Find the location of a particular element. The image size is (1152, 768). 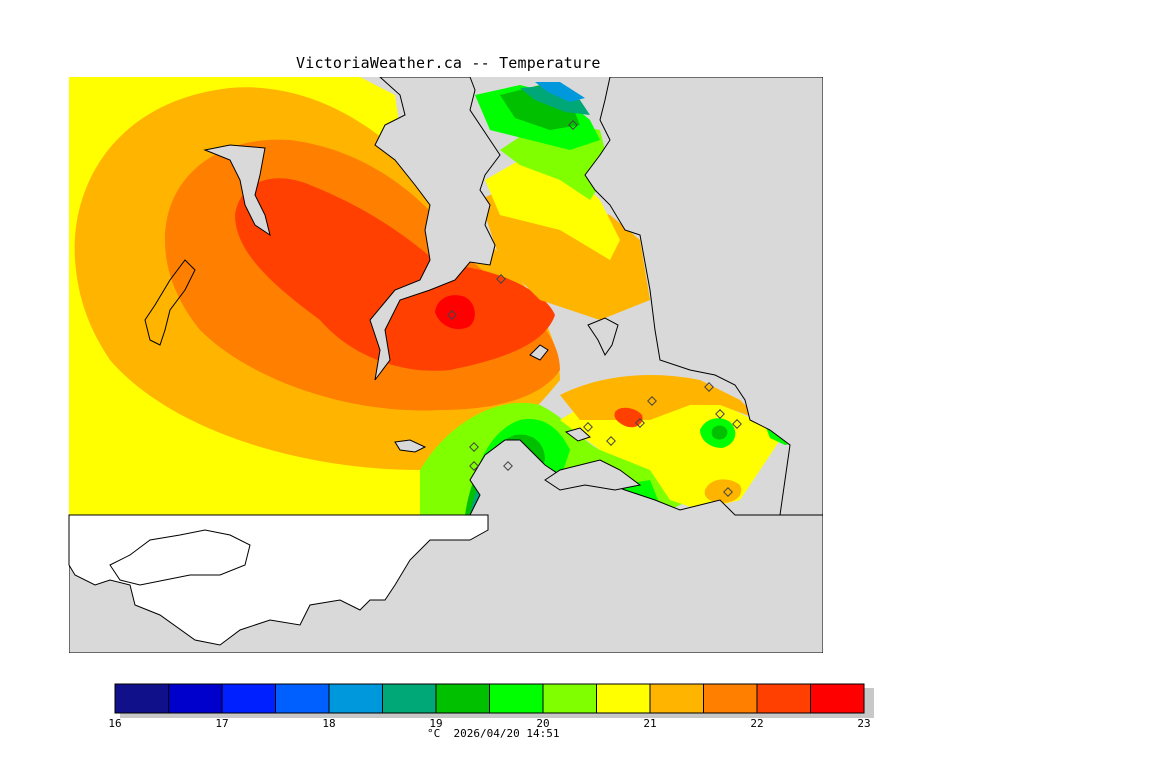

temperature-color-legend is located at coordinates (489, 698).